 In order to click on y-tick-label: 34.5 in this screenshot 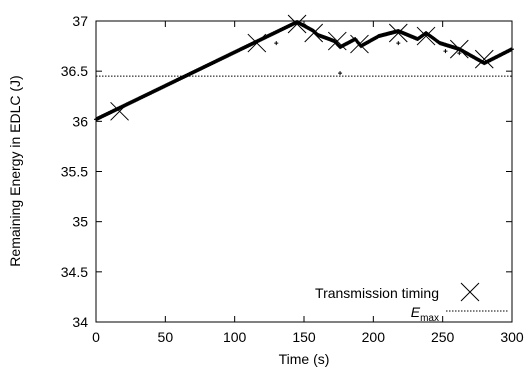, I will do `click(74, 272)`.